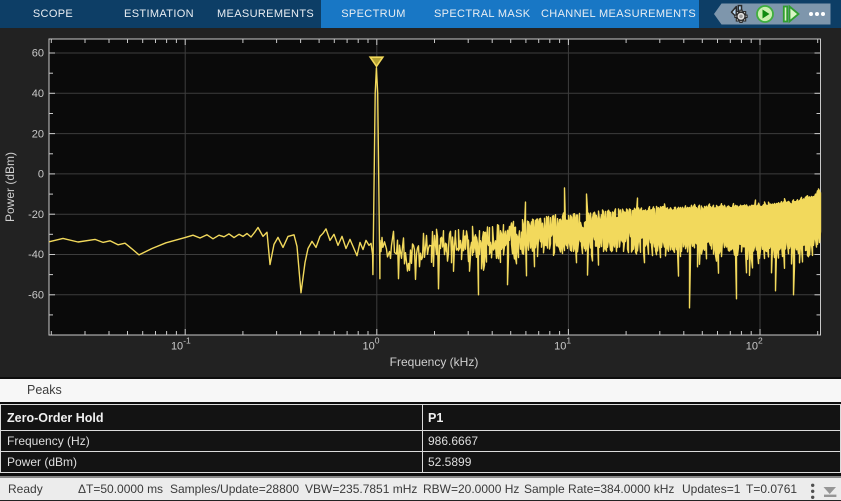  What do you see at coordinates (38, 134) in the screenshot?
I see `svg-text: 20` at bounding box center [38, 134].